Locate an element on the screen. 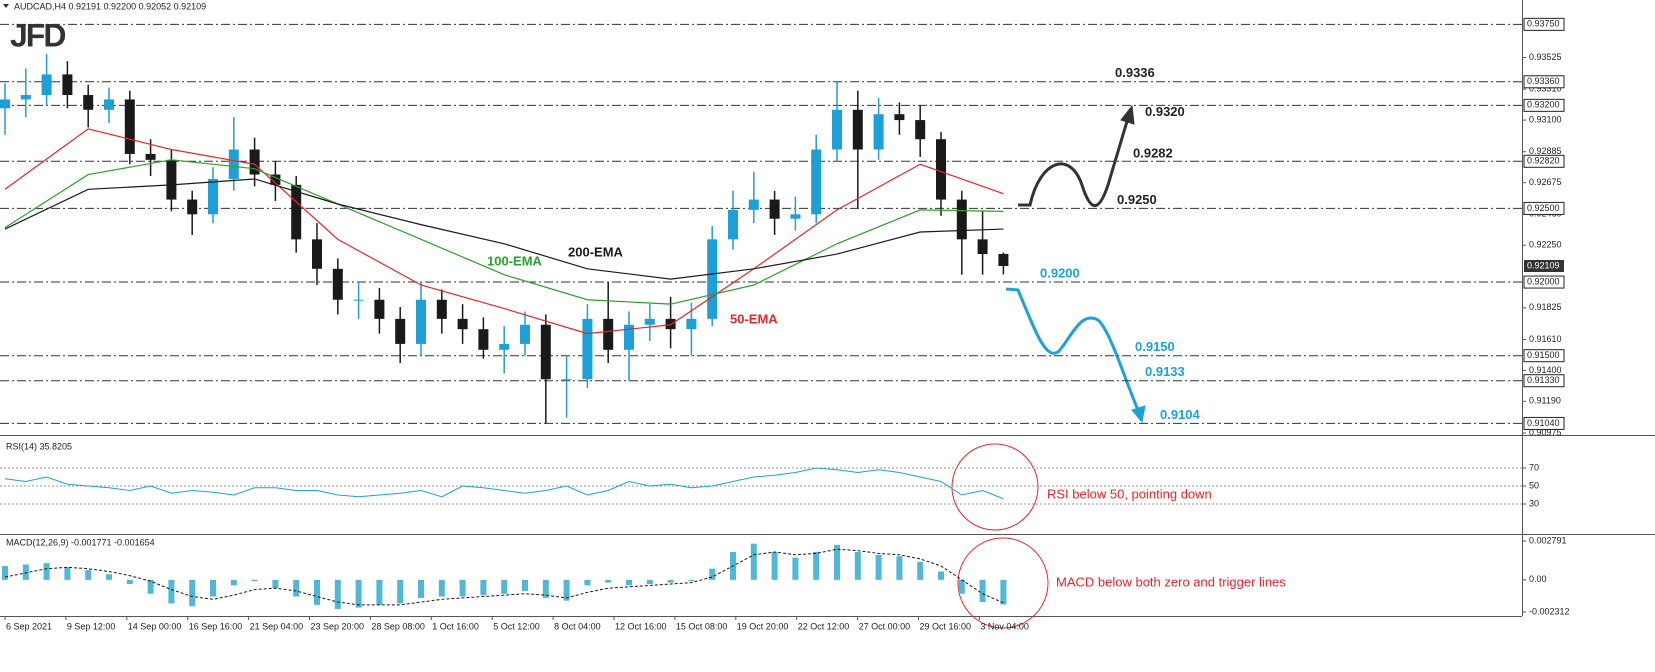  rsi-line is located at coordinates (504, 483).